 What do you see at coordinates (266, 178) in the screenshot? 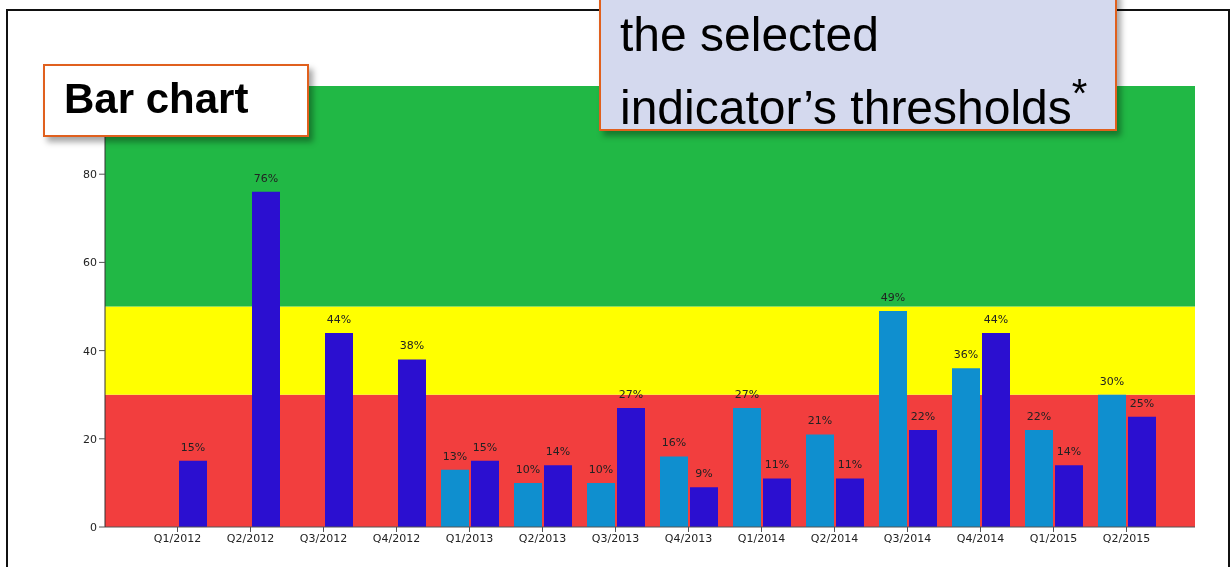
I see `data-label: 76%` at bounding box center [266, 178].